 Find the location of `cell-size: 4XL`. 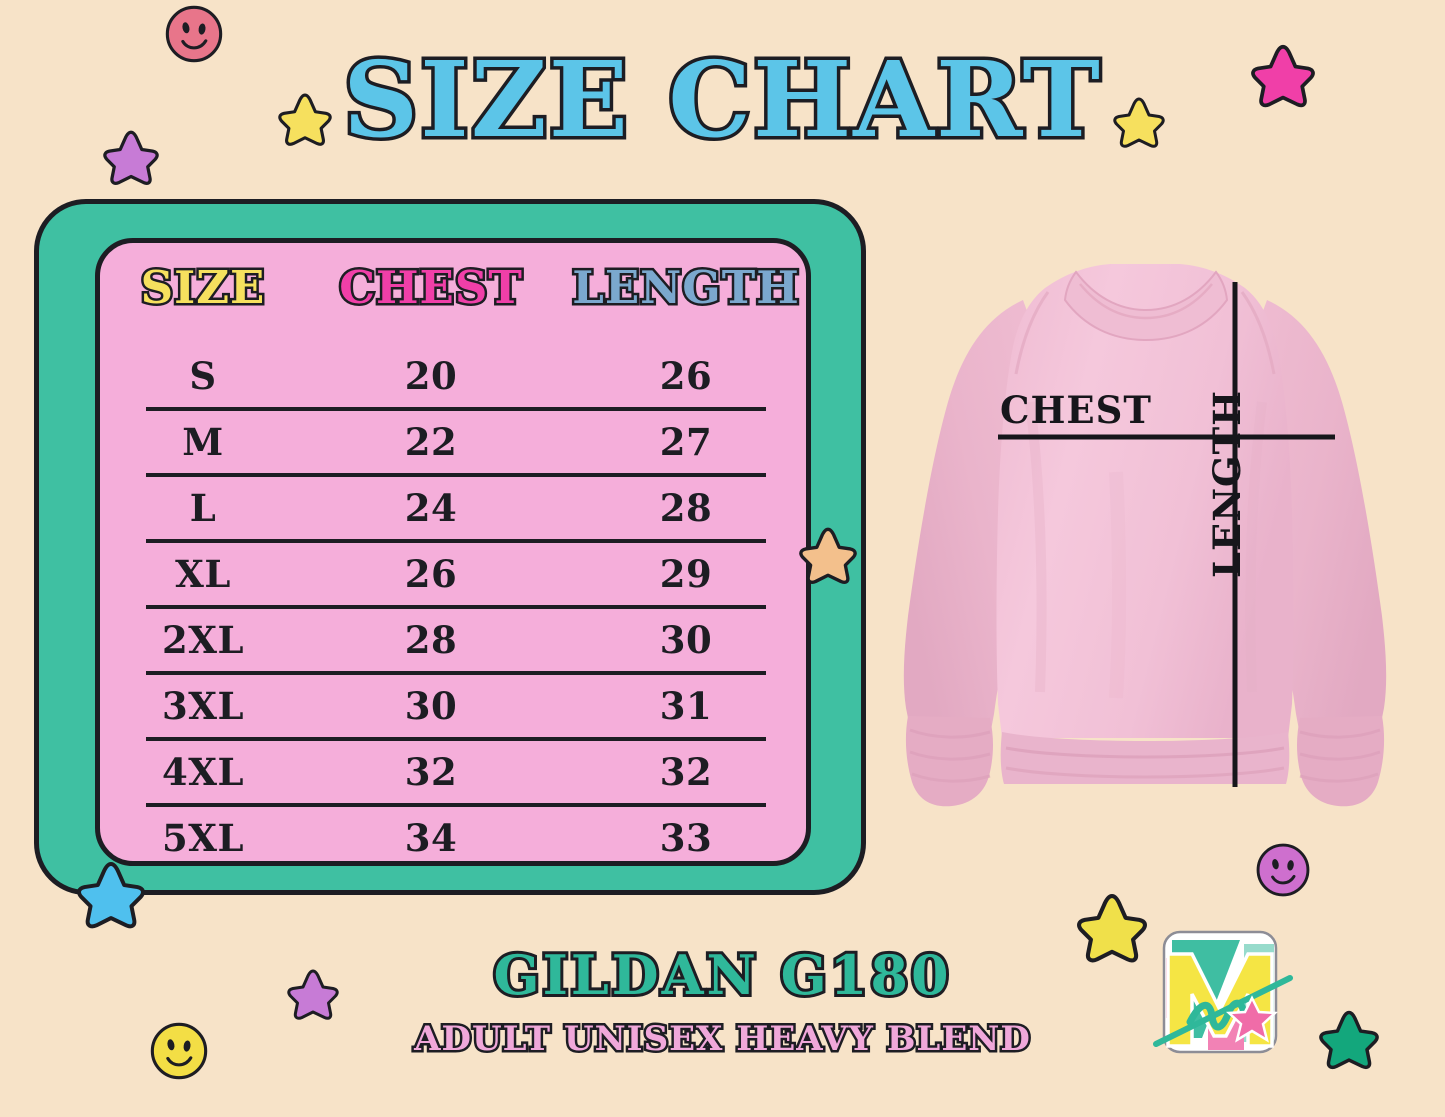

cell-size: 4XL is located at coordinates (203, 772).